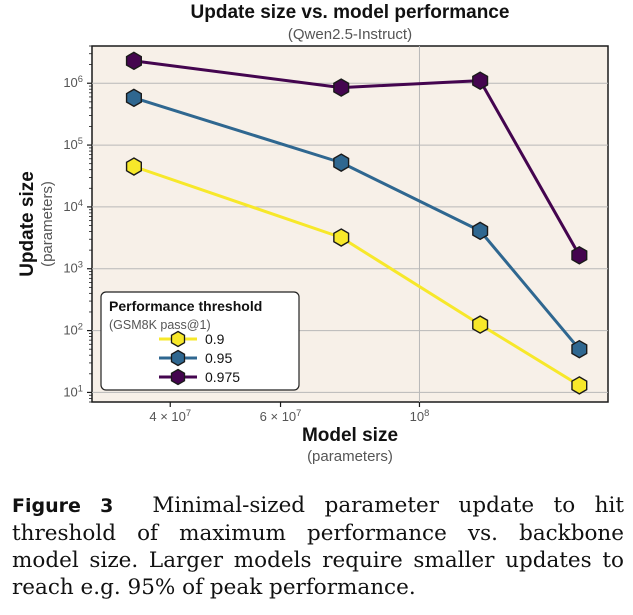 The image size is (633, 615). What do you see at coordinates (185, 306) in the screenshot?
I see `legend-title: Performance threshold` at bounding box center [185, 306].